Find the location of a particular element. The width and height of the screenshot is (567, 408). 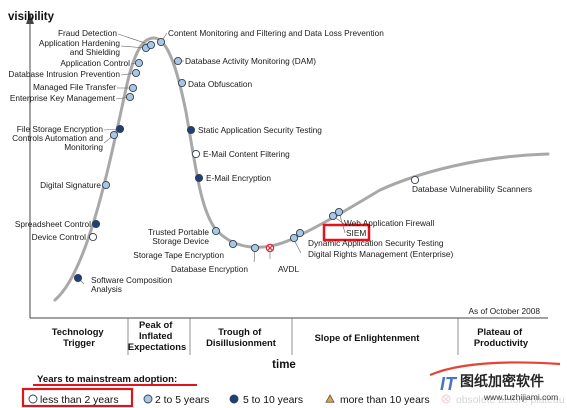

watermark-url: www.tuzhijiami.com is located at coordinates (520, 397).